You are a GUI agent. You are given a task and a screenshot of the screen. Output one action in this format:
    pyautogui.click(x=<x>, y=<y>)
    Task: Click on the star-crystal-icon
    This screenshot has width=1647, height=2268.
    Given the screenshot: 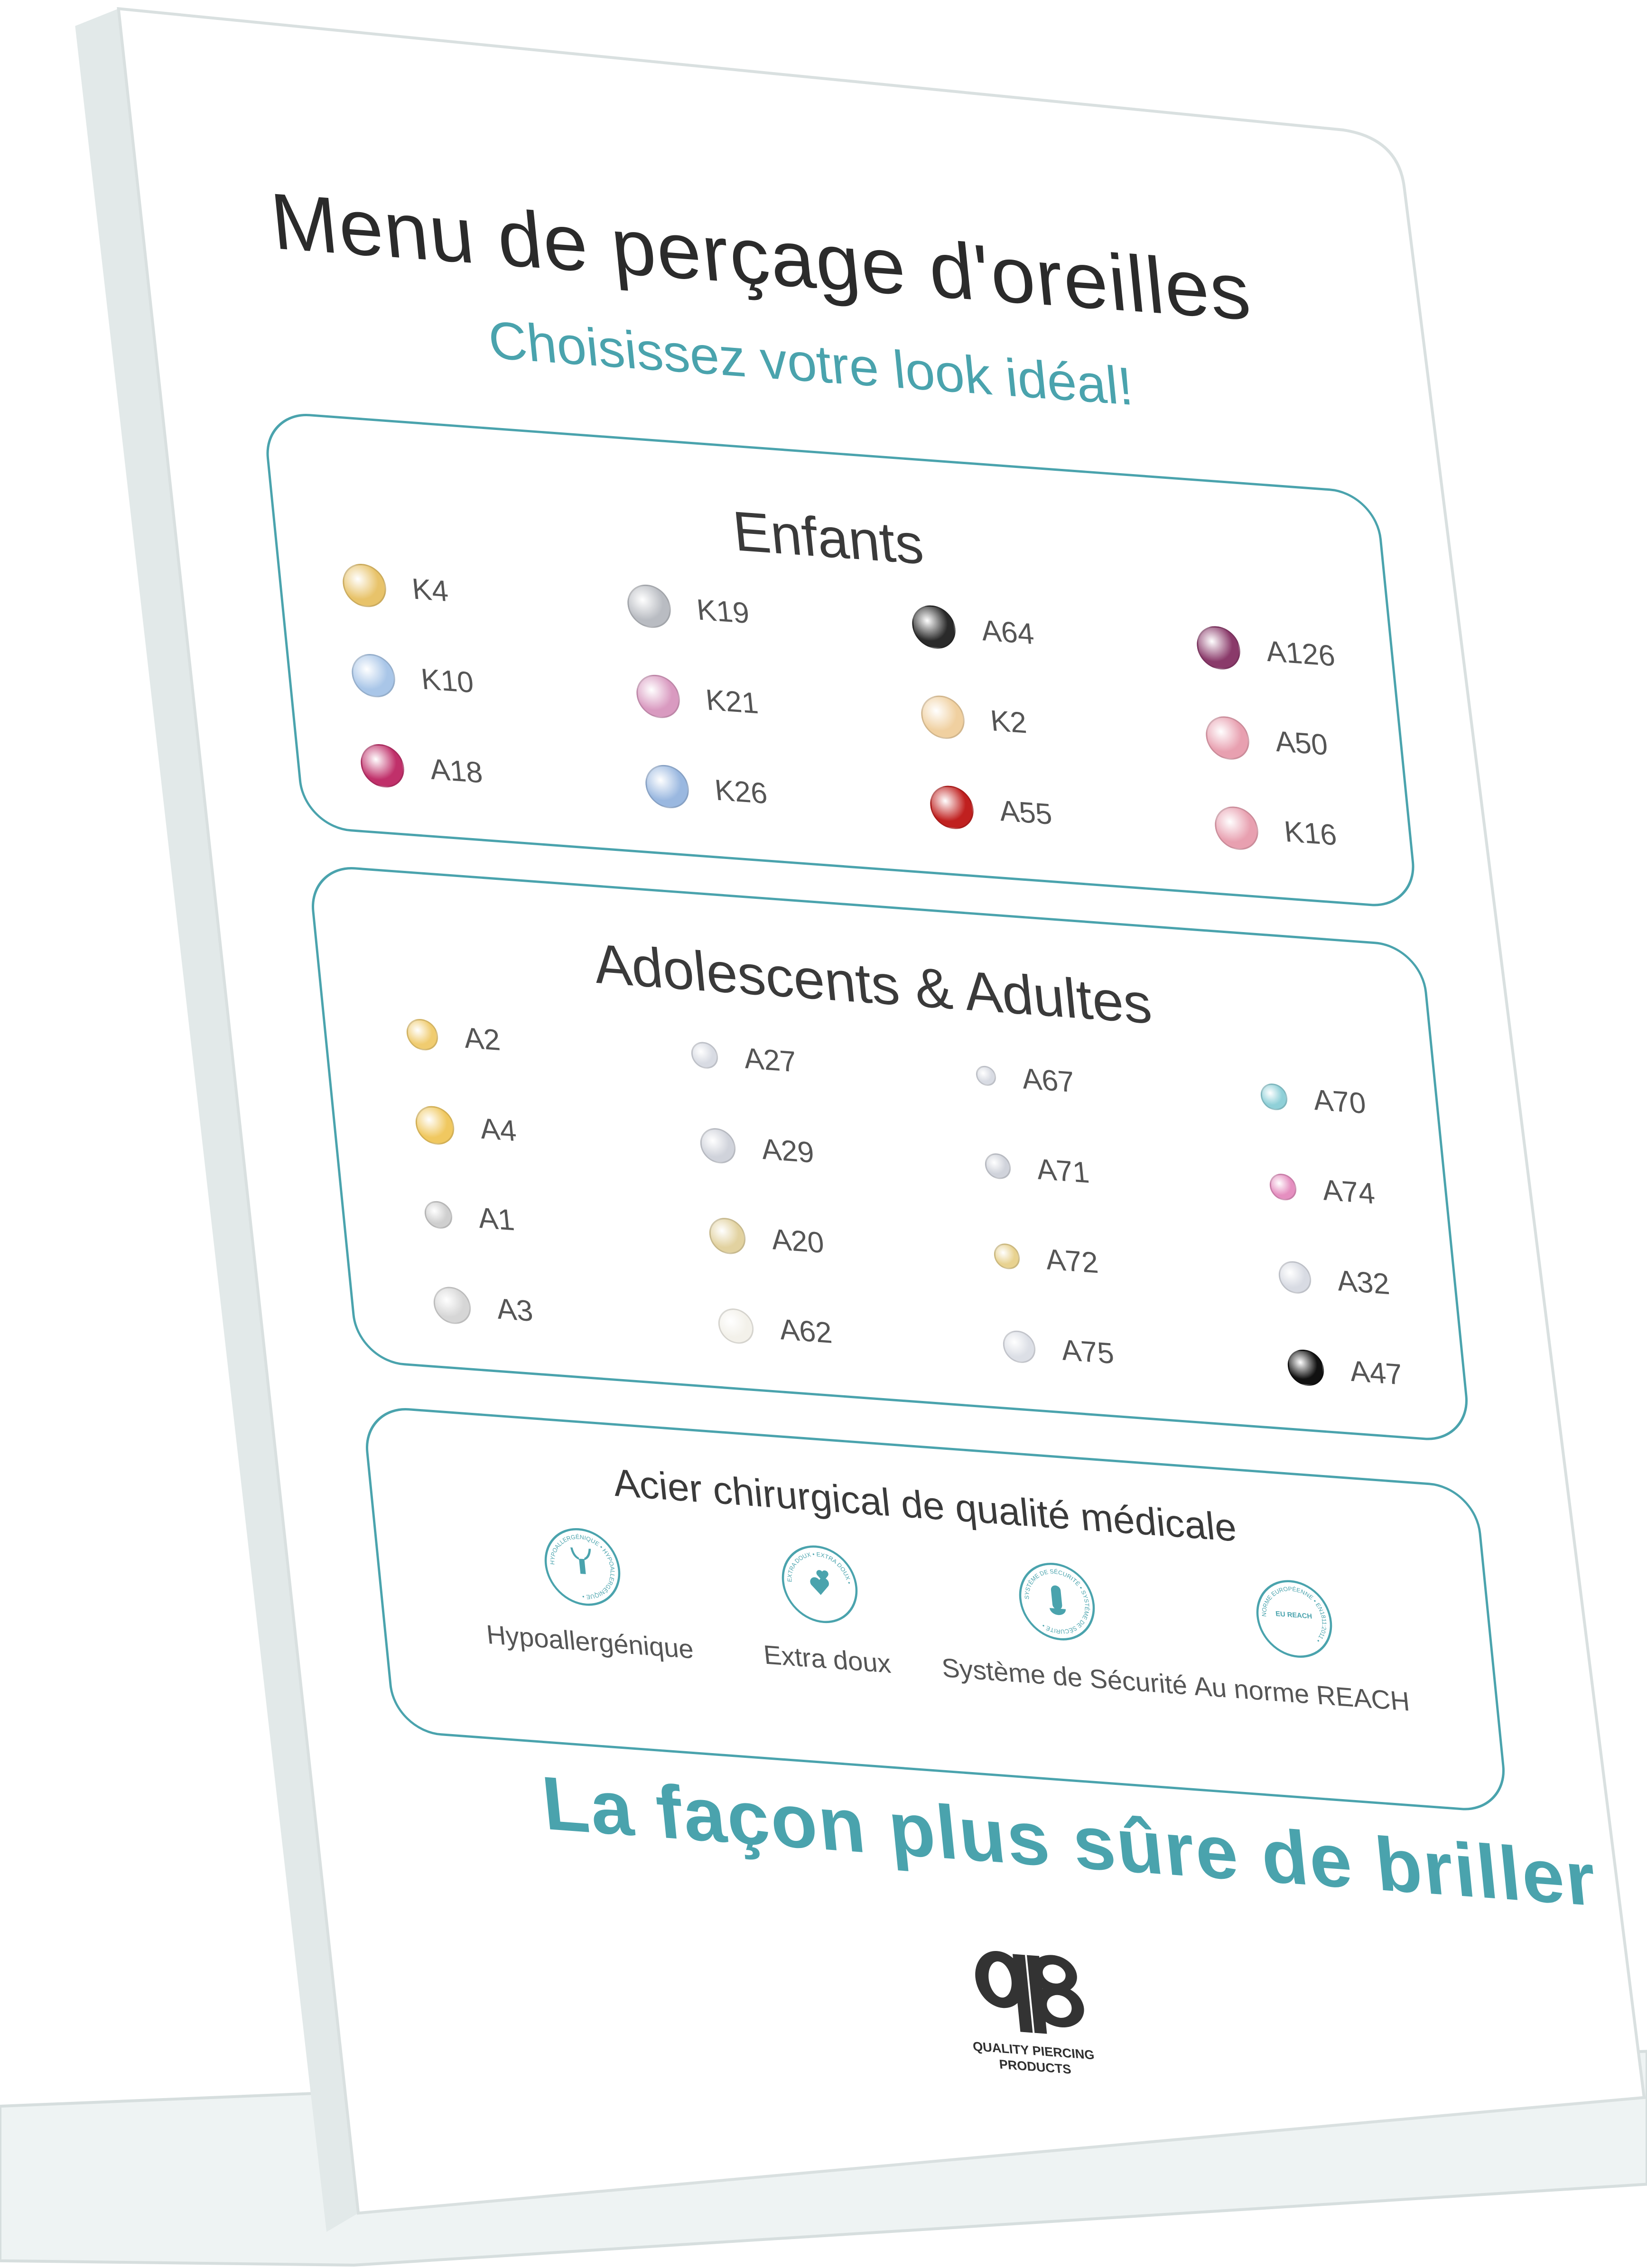 What is the action you would take?
    pyautogui.click(x=1295, y=1277)
    